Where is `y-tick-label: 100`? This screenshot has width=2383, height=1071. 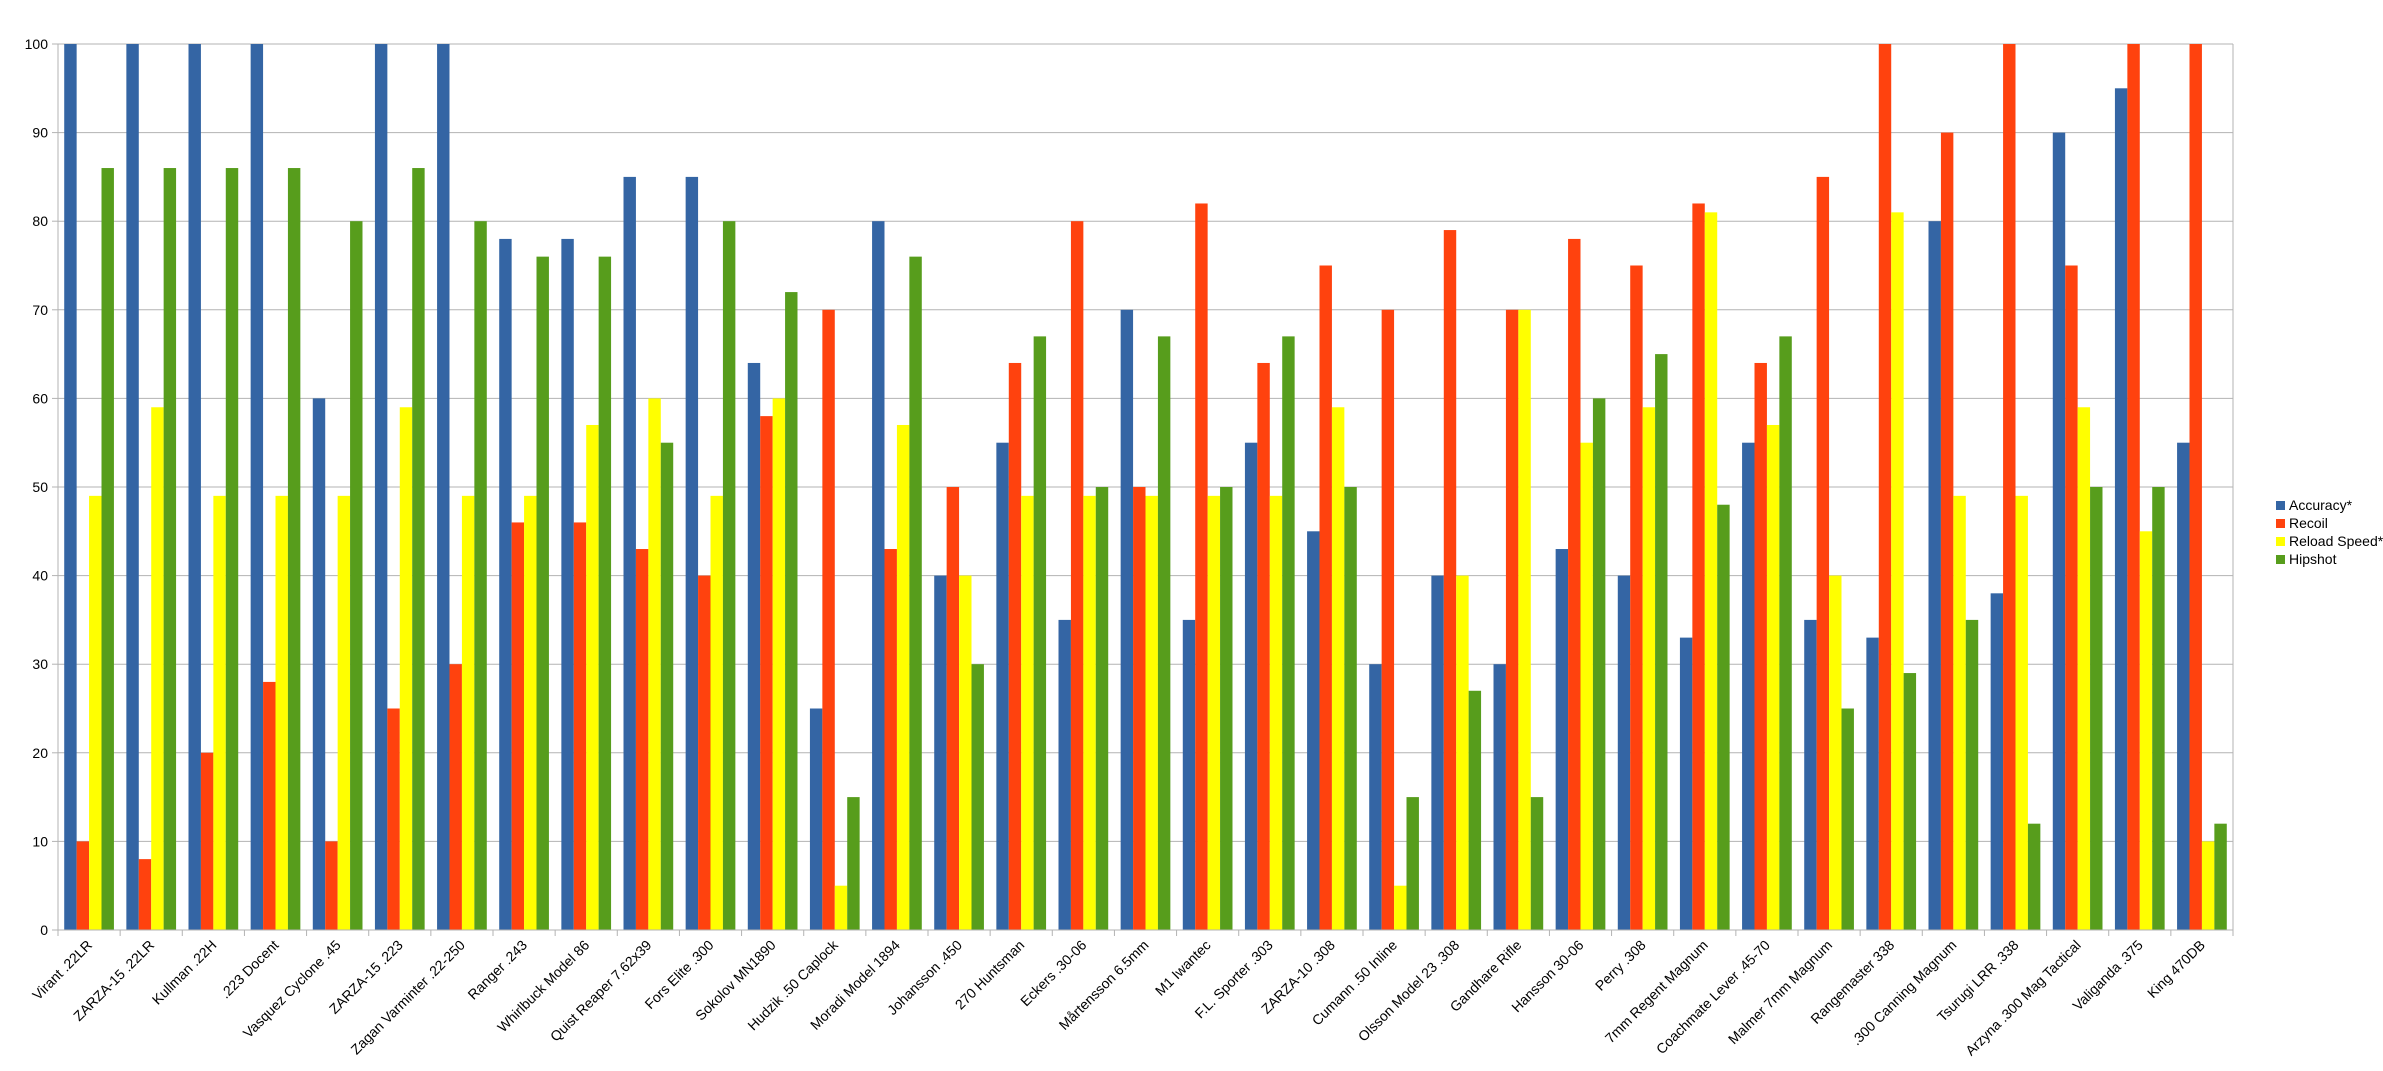 y-tick-label: 100 is located at coordinates (37, 44).